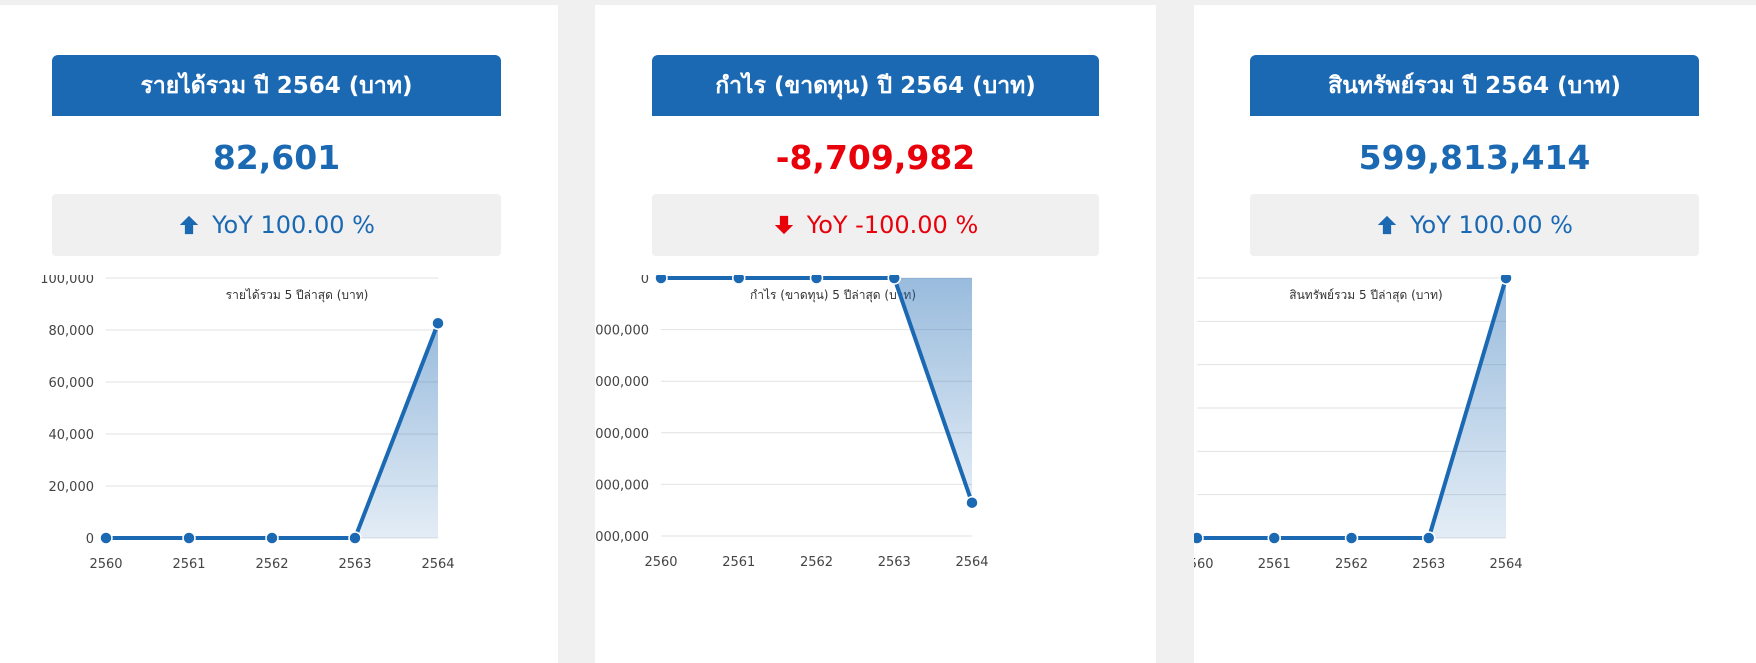  I want to click on profit-card-title: กำไร (ขาดทุน) ปี 2564 (บาท), so click(875, 85).